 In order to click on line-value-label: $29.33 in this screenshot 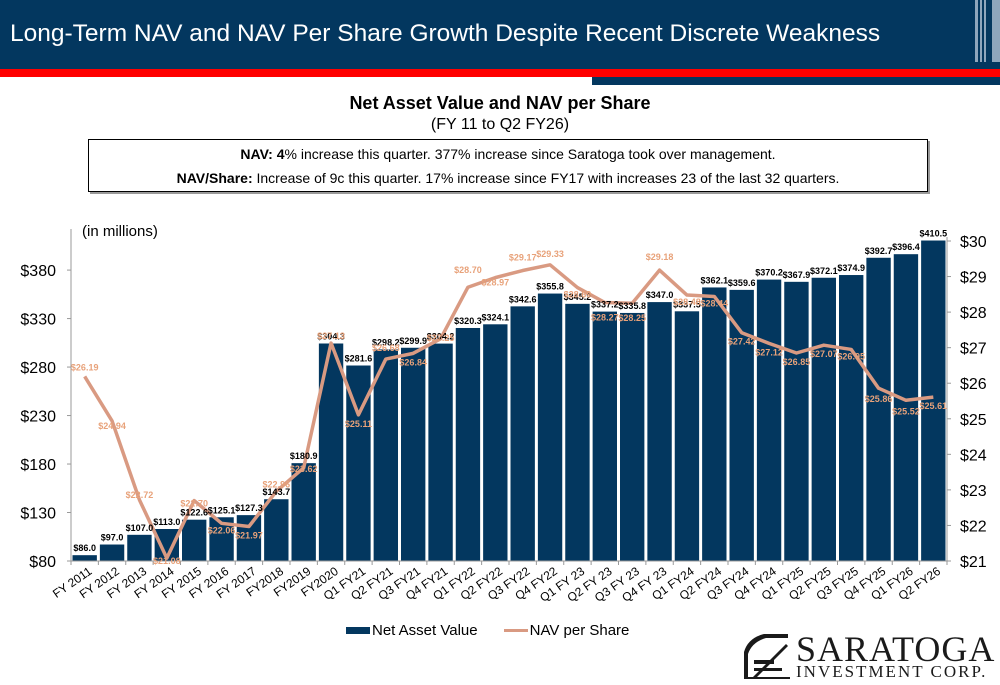, I will do `click(550, 254)`.